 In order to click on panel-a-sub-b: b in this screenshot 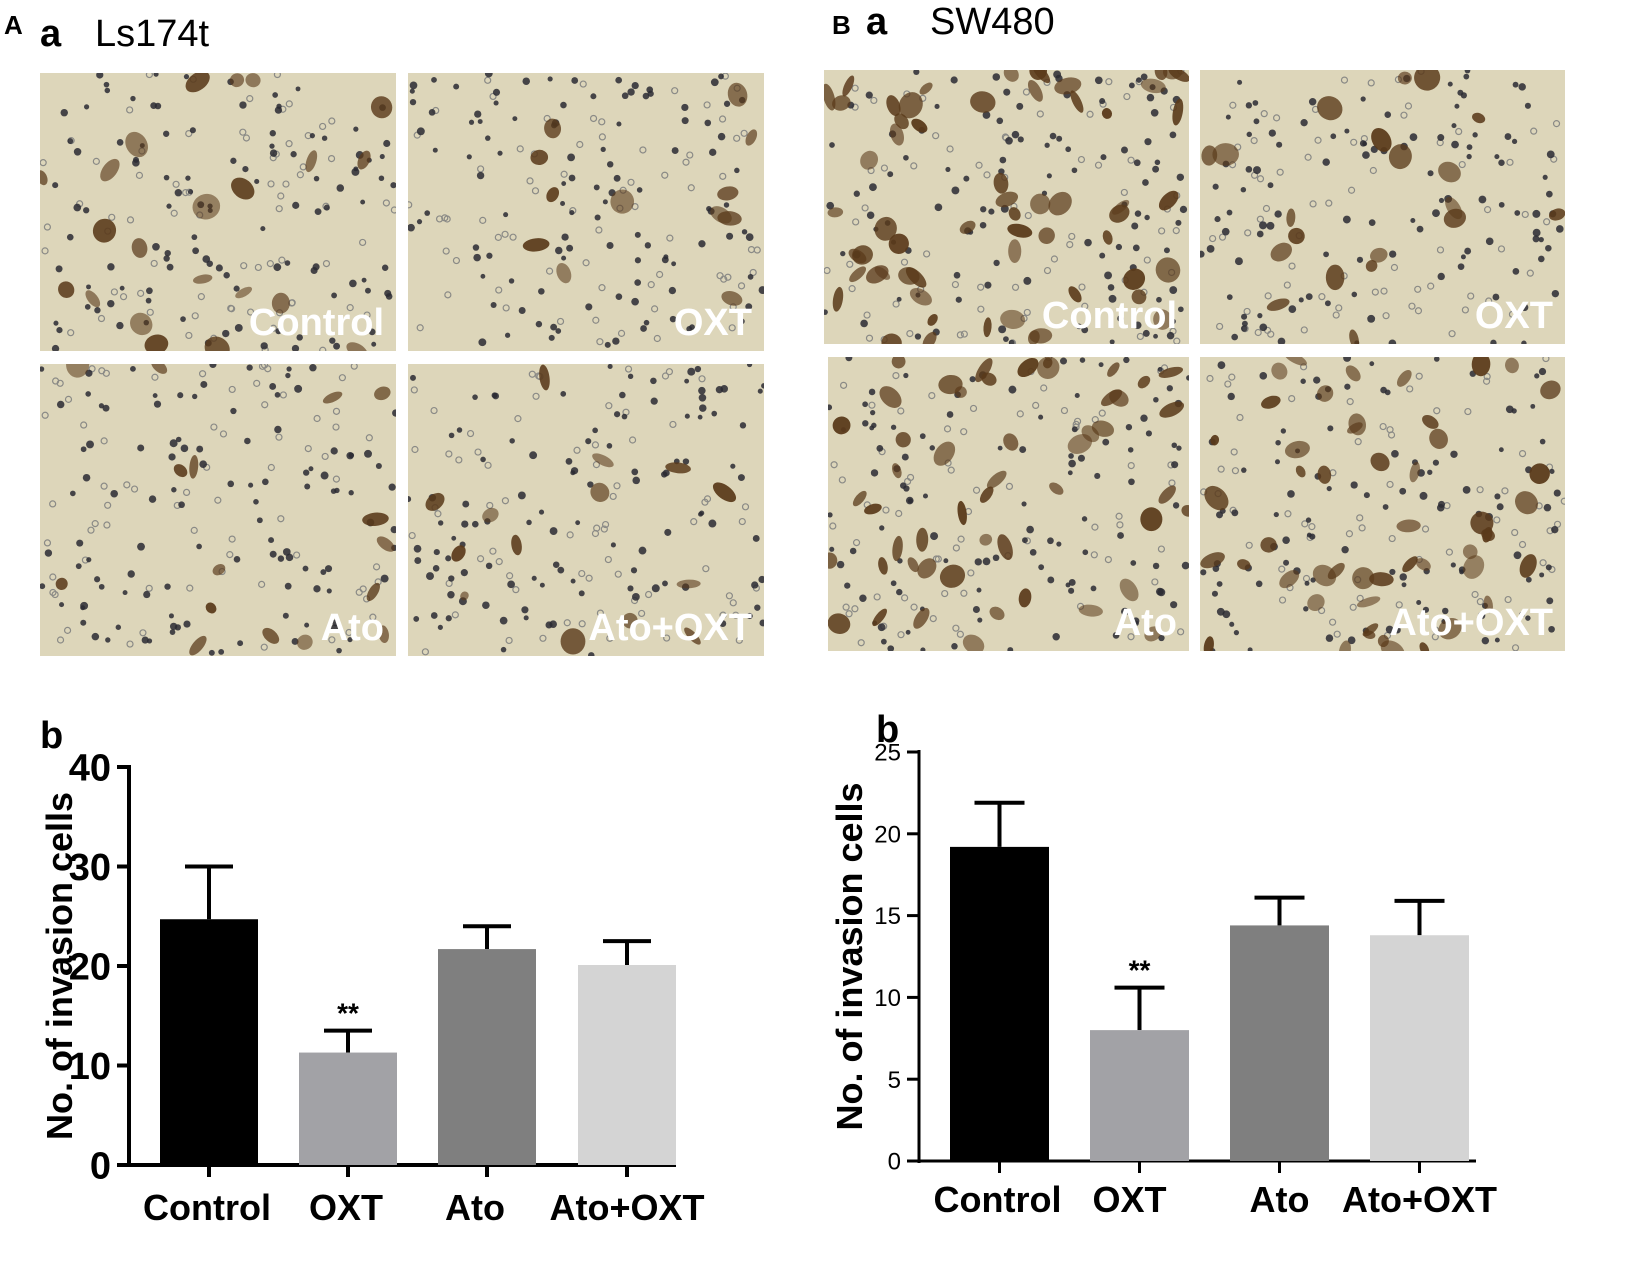, I will do `click(51, 736)`.